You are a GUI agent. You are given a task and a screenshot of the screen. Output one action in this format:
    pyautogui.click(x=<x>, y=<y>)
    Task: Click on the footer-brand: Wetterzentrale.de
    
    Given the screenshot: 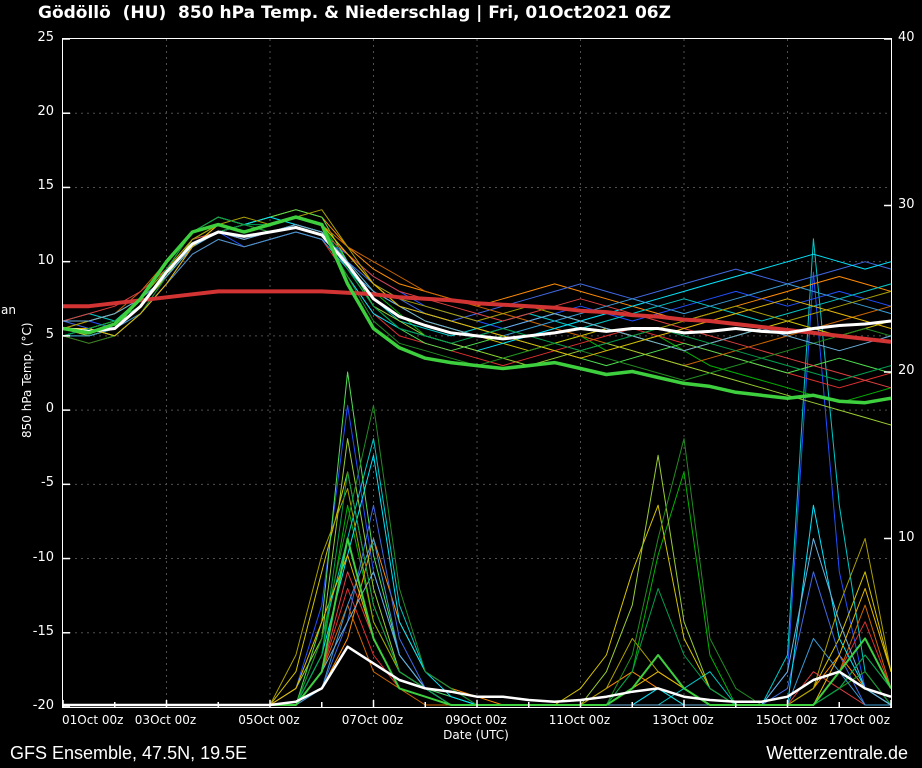 What is the action you would take?
    pyautogui.click(x=837, y=753)
    